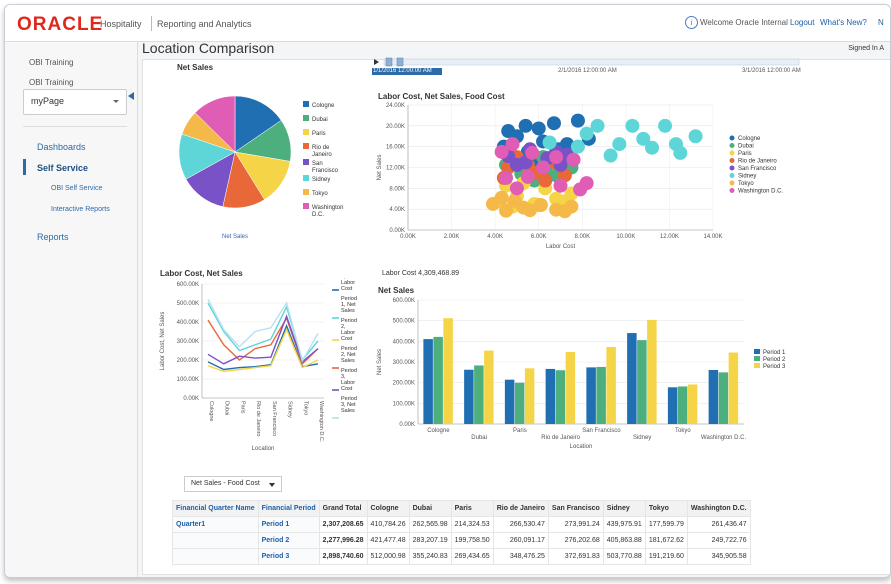  What do you see at coordinates (843, 22) in the screenshot?
I see `whats-new-link: What's New?` at bounding box center [843, 22].